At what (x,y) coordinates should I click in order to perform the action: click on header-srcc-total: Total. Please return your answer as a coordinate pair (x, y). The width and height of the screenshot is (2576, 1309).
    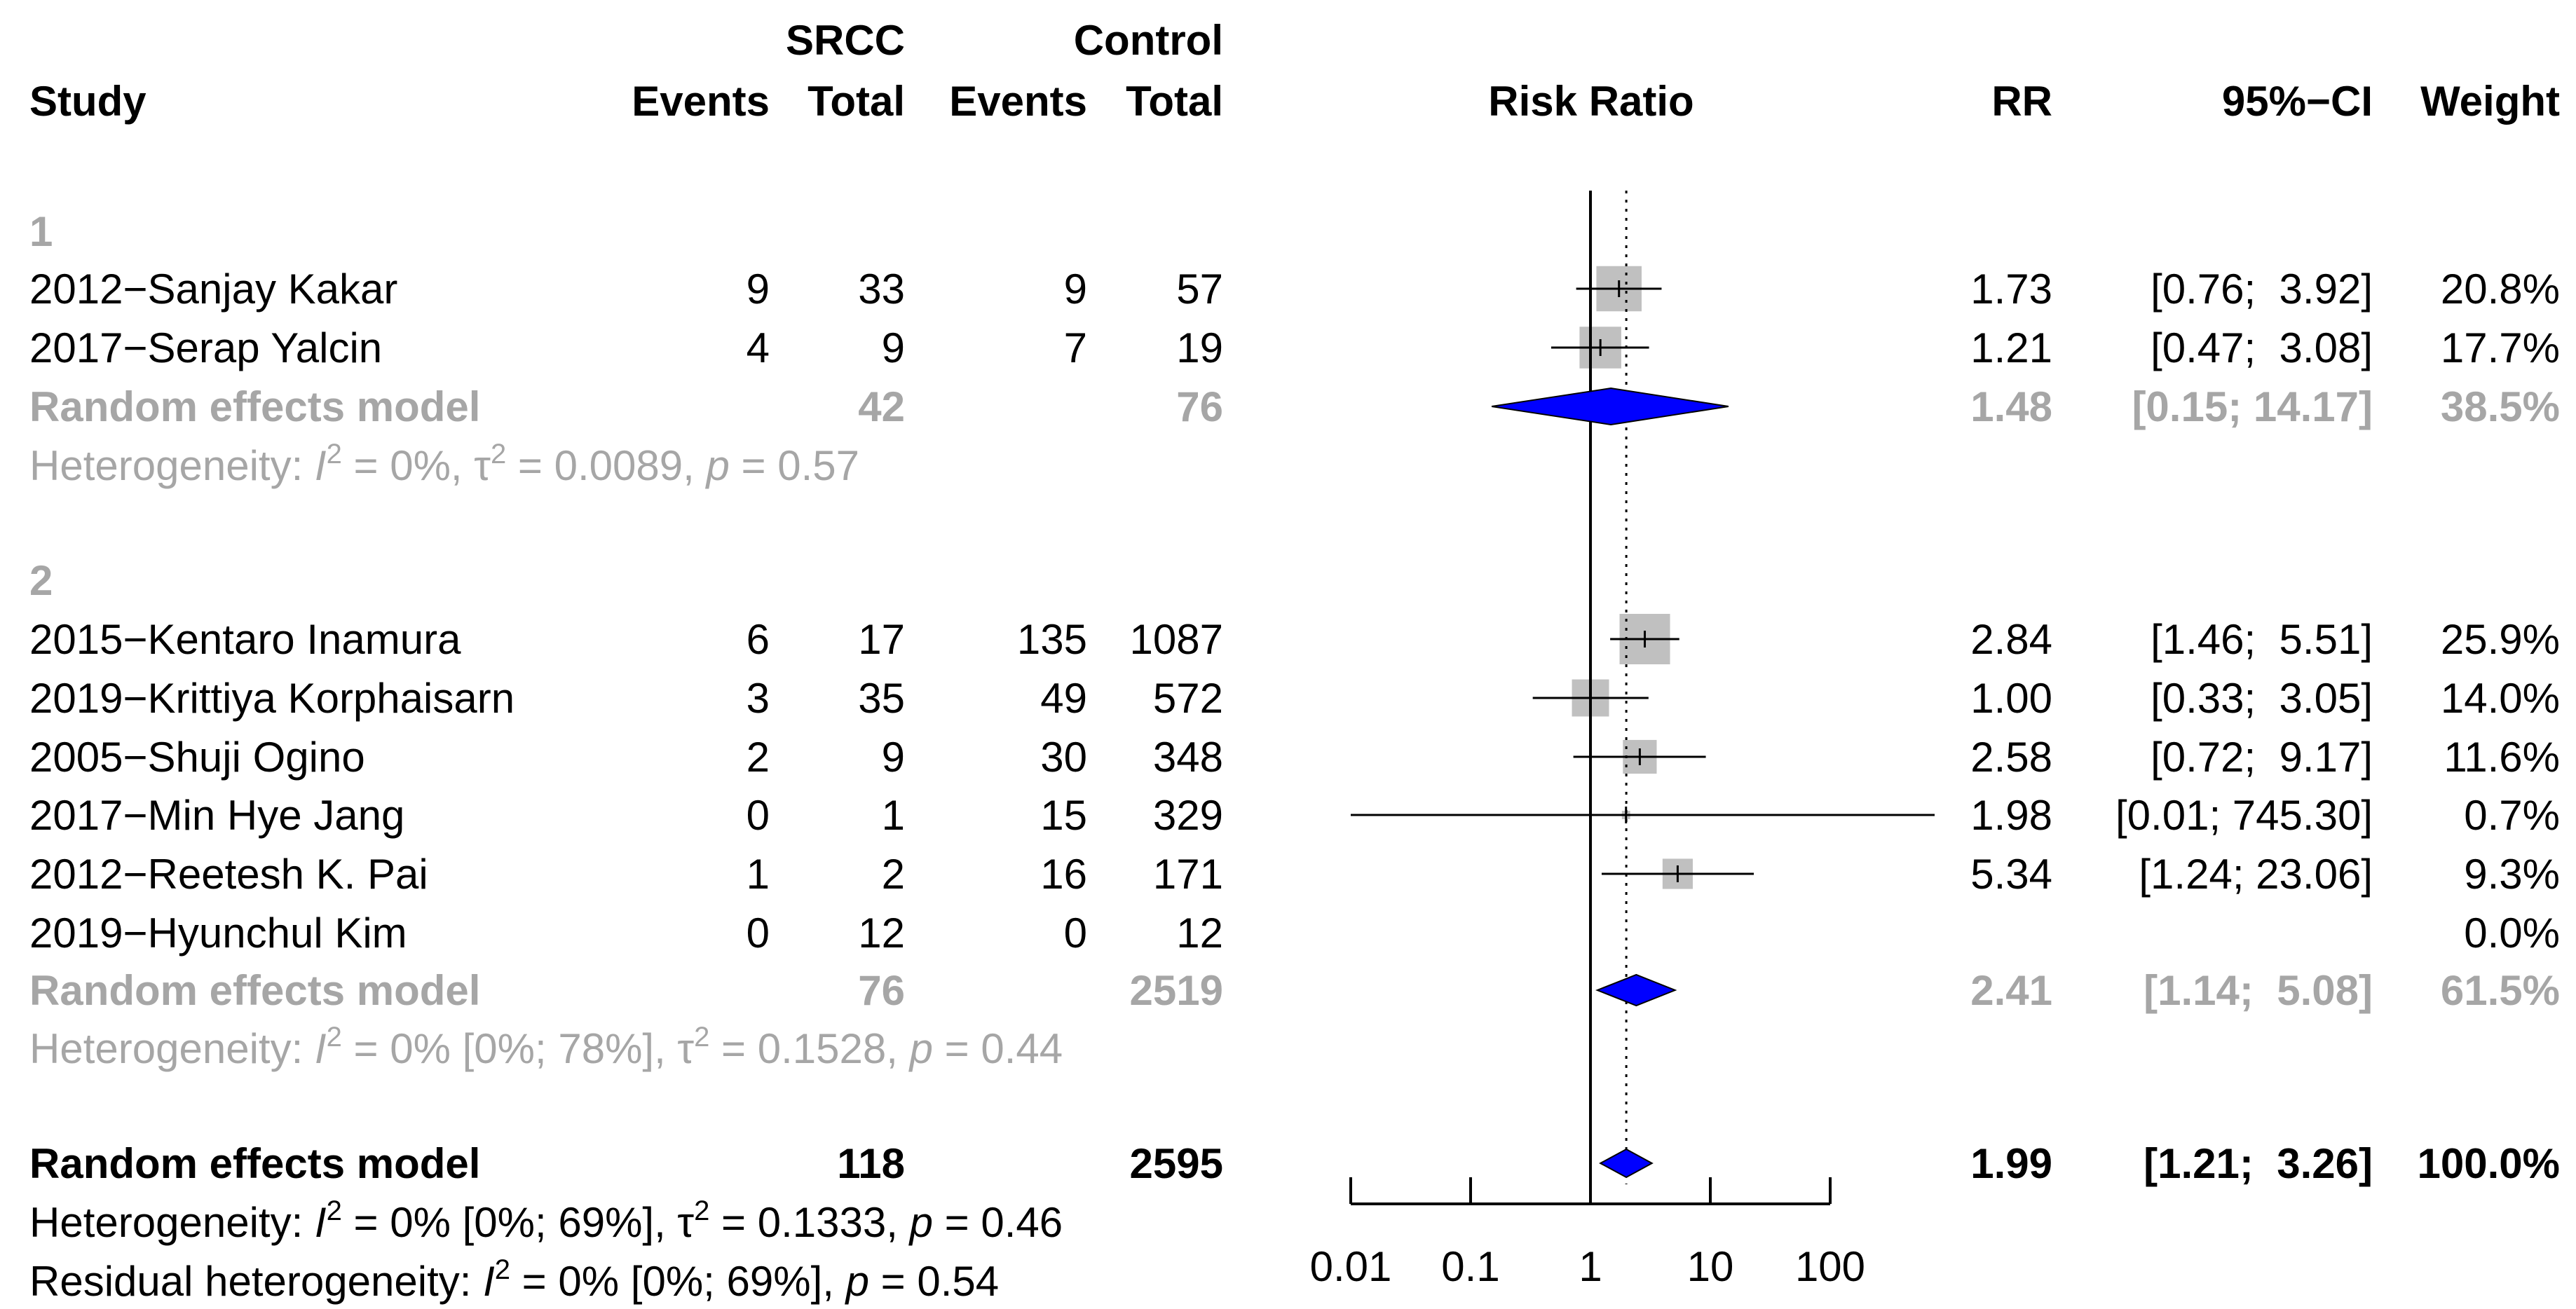
    Looking at the image, I should click on (856, 101).